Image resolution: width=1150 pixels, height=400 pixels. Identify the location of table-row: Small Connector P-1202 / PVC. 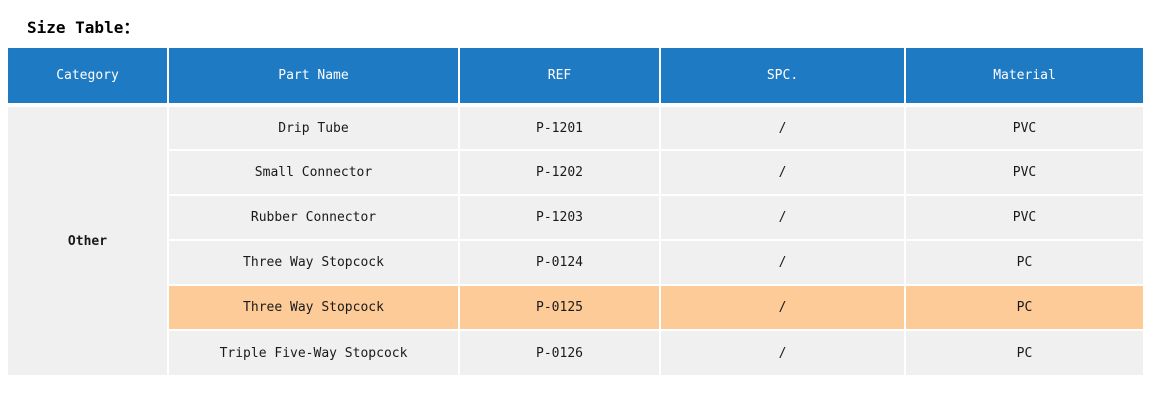
(575, 173).